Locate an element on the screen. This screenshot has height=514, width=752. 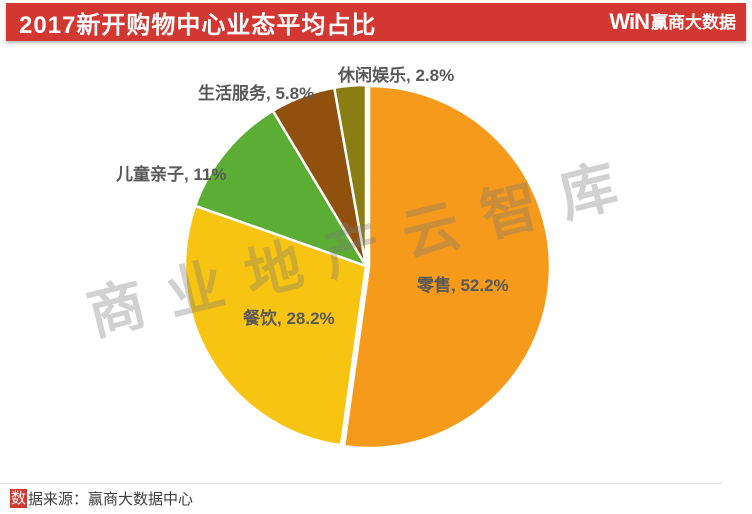
win-logo-icon: WiN is located at coordinates (629, 21).